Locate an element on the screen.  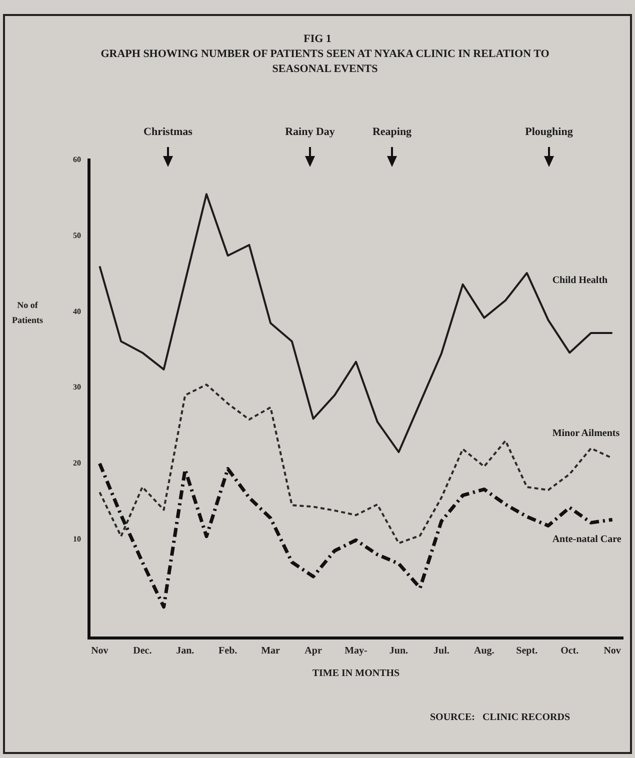
series-label: Minor Ailments is located at coordinates (586, 434).